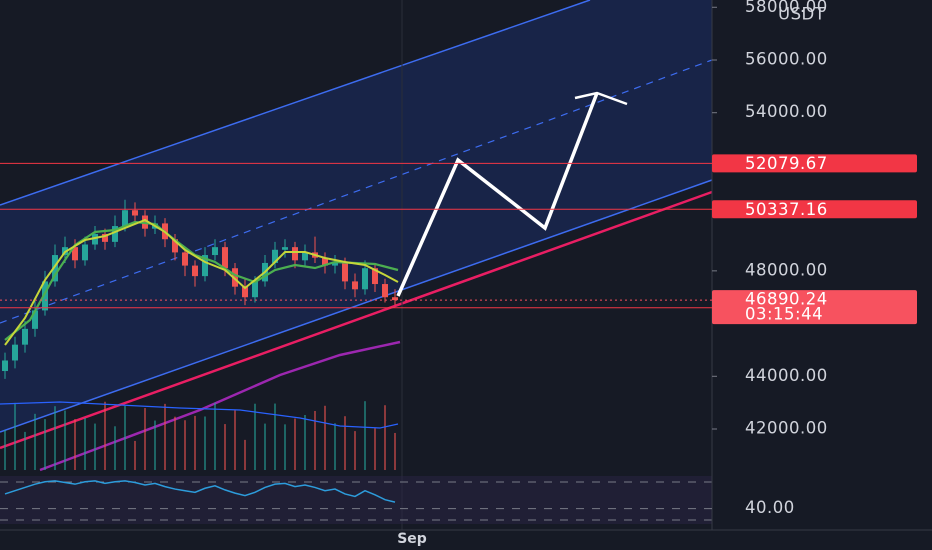 Image resolution: width=932 pixels, height=550 pixels. Describe the element at coordinates (412, 539) in the screenshot. I see `x-tick-label: Sep` at that location.